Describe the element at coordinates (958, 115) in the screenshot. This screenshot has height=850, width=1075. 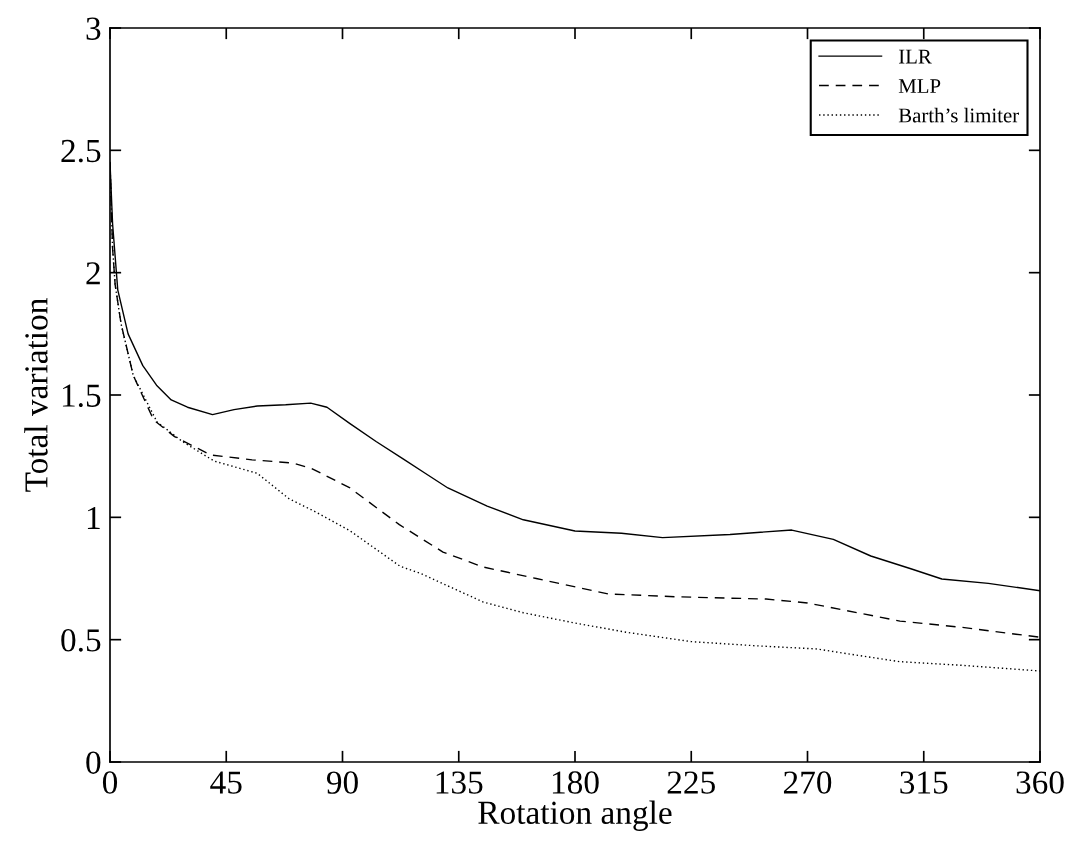
I see `legend-label: Barth’s limiter` at that location.